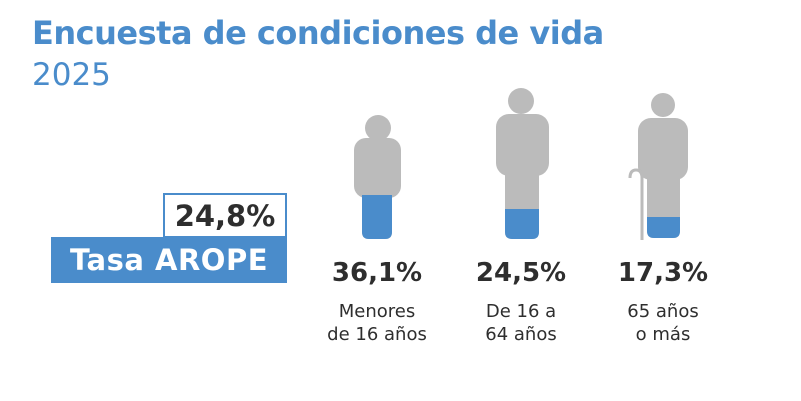 The height and width of the screenshot is (401, 801). I want to click on group-label-line1: 65 años, so click(663, 311).